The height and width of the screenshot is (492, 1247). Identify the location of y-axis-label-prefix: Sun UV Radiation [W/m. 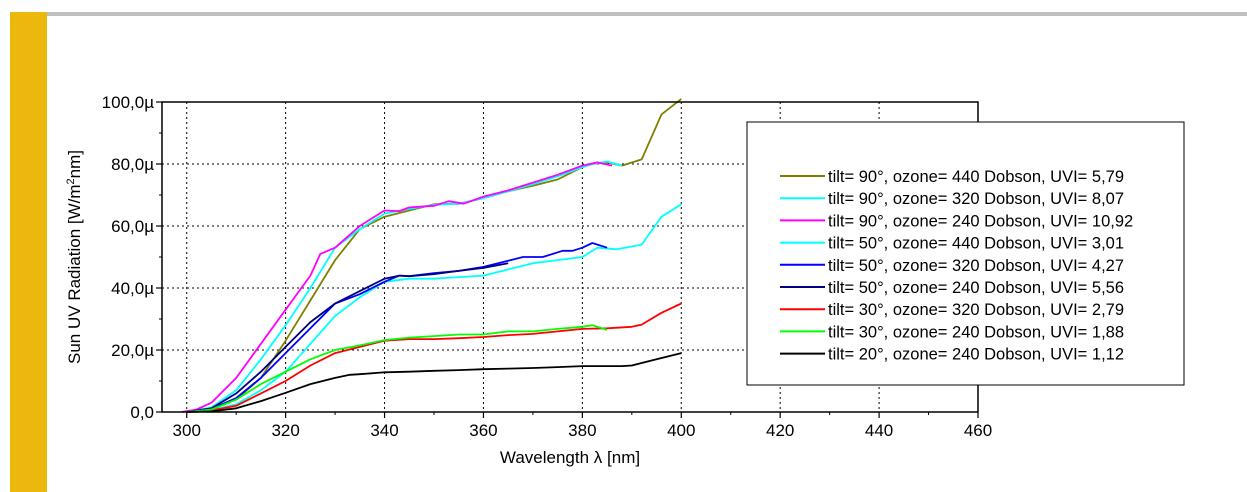
(74, 274).